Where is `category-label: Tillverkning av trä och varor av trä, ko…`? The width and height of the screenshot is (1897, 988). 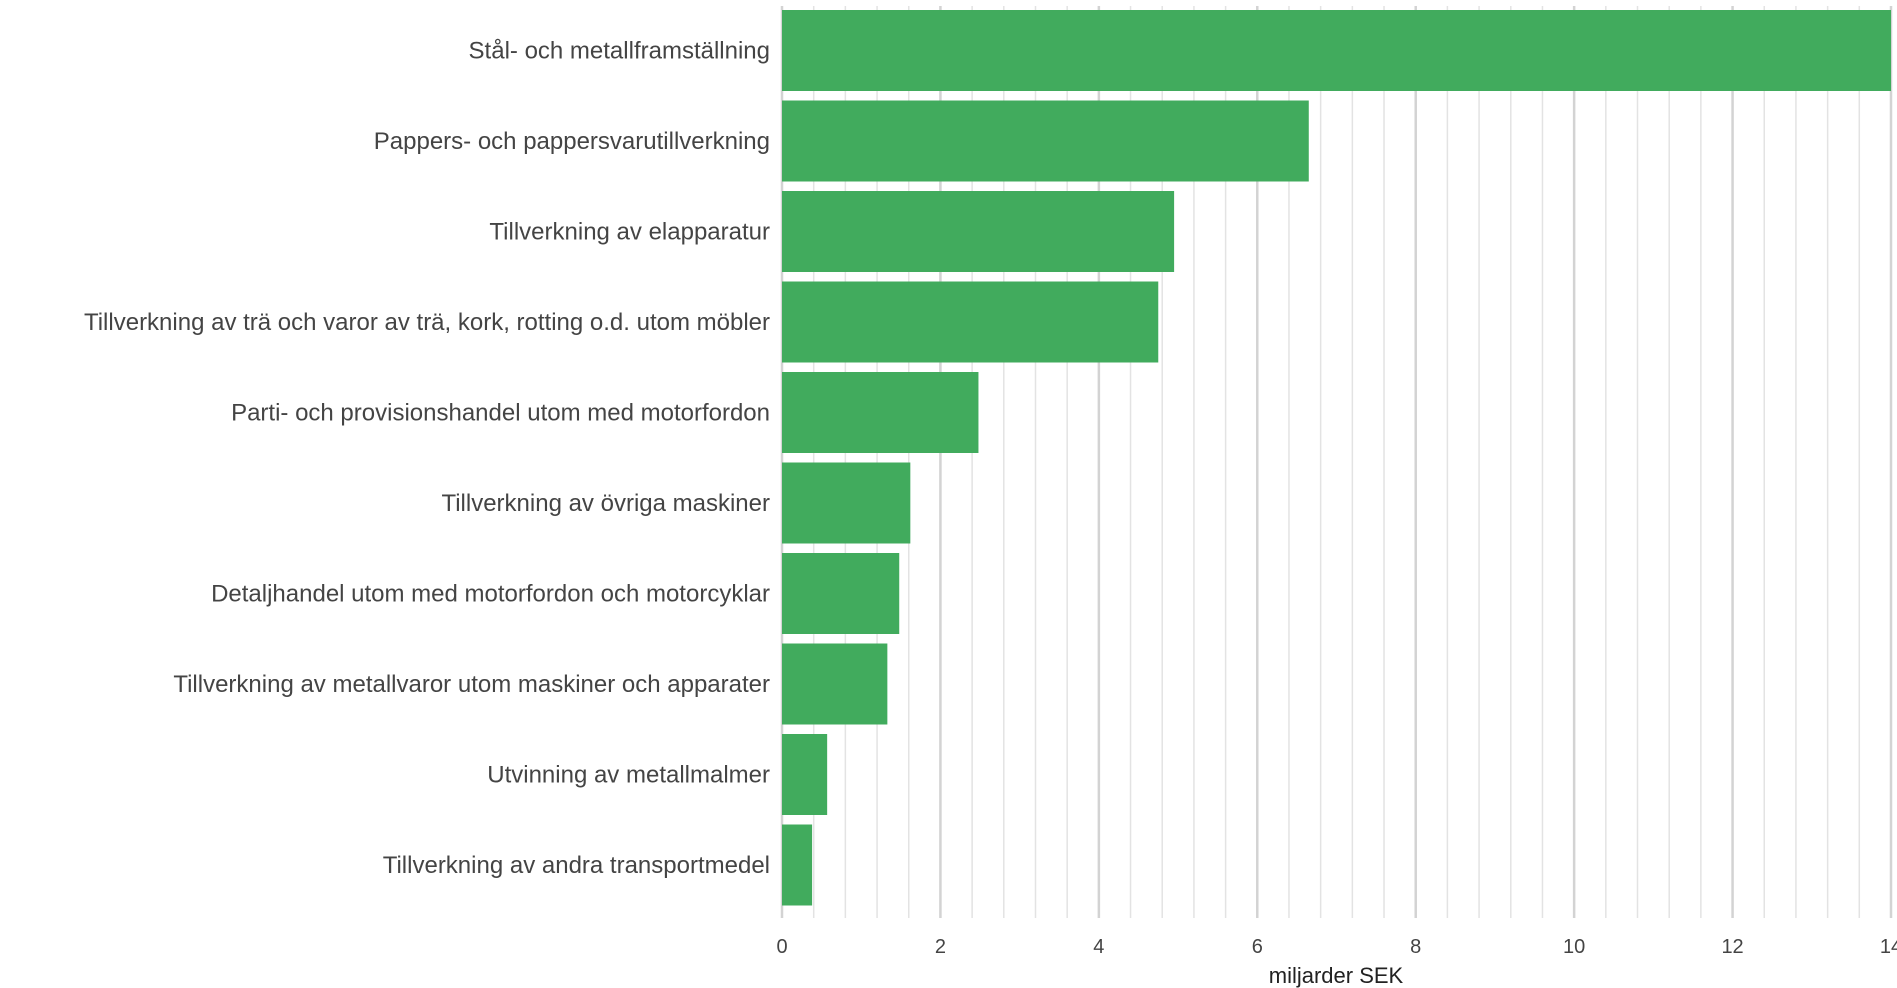 category-label: Tillverkning av trä och varor av trä, ko… is located at coordinates (427, 322).